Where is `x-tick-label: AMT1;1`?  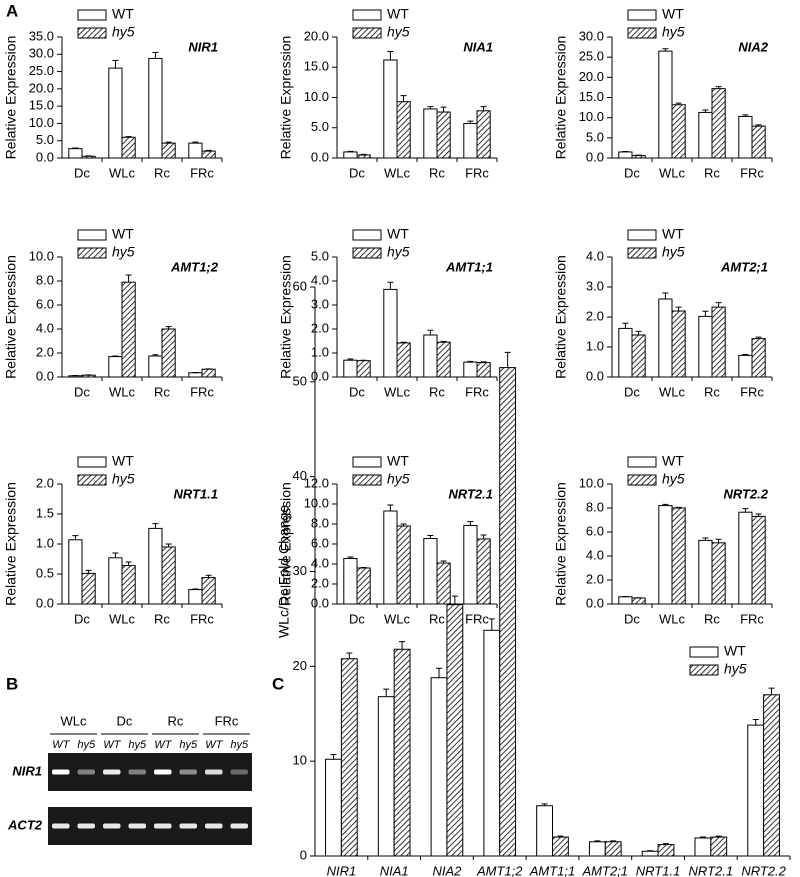 x-tick-label: AMT1;1 is located at coordinates (552, 870).